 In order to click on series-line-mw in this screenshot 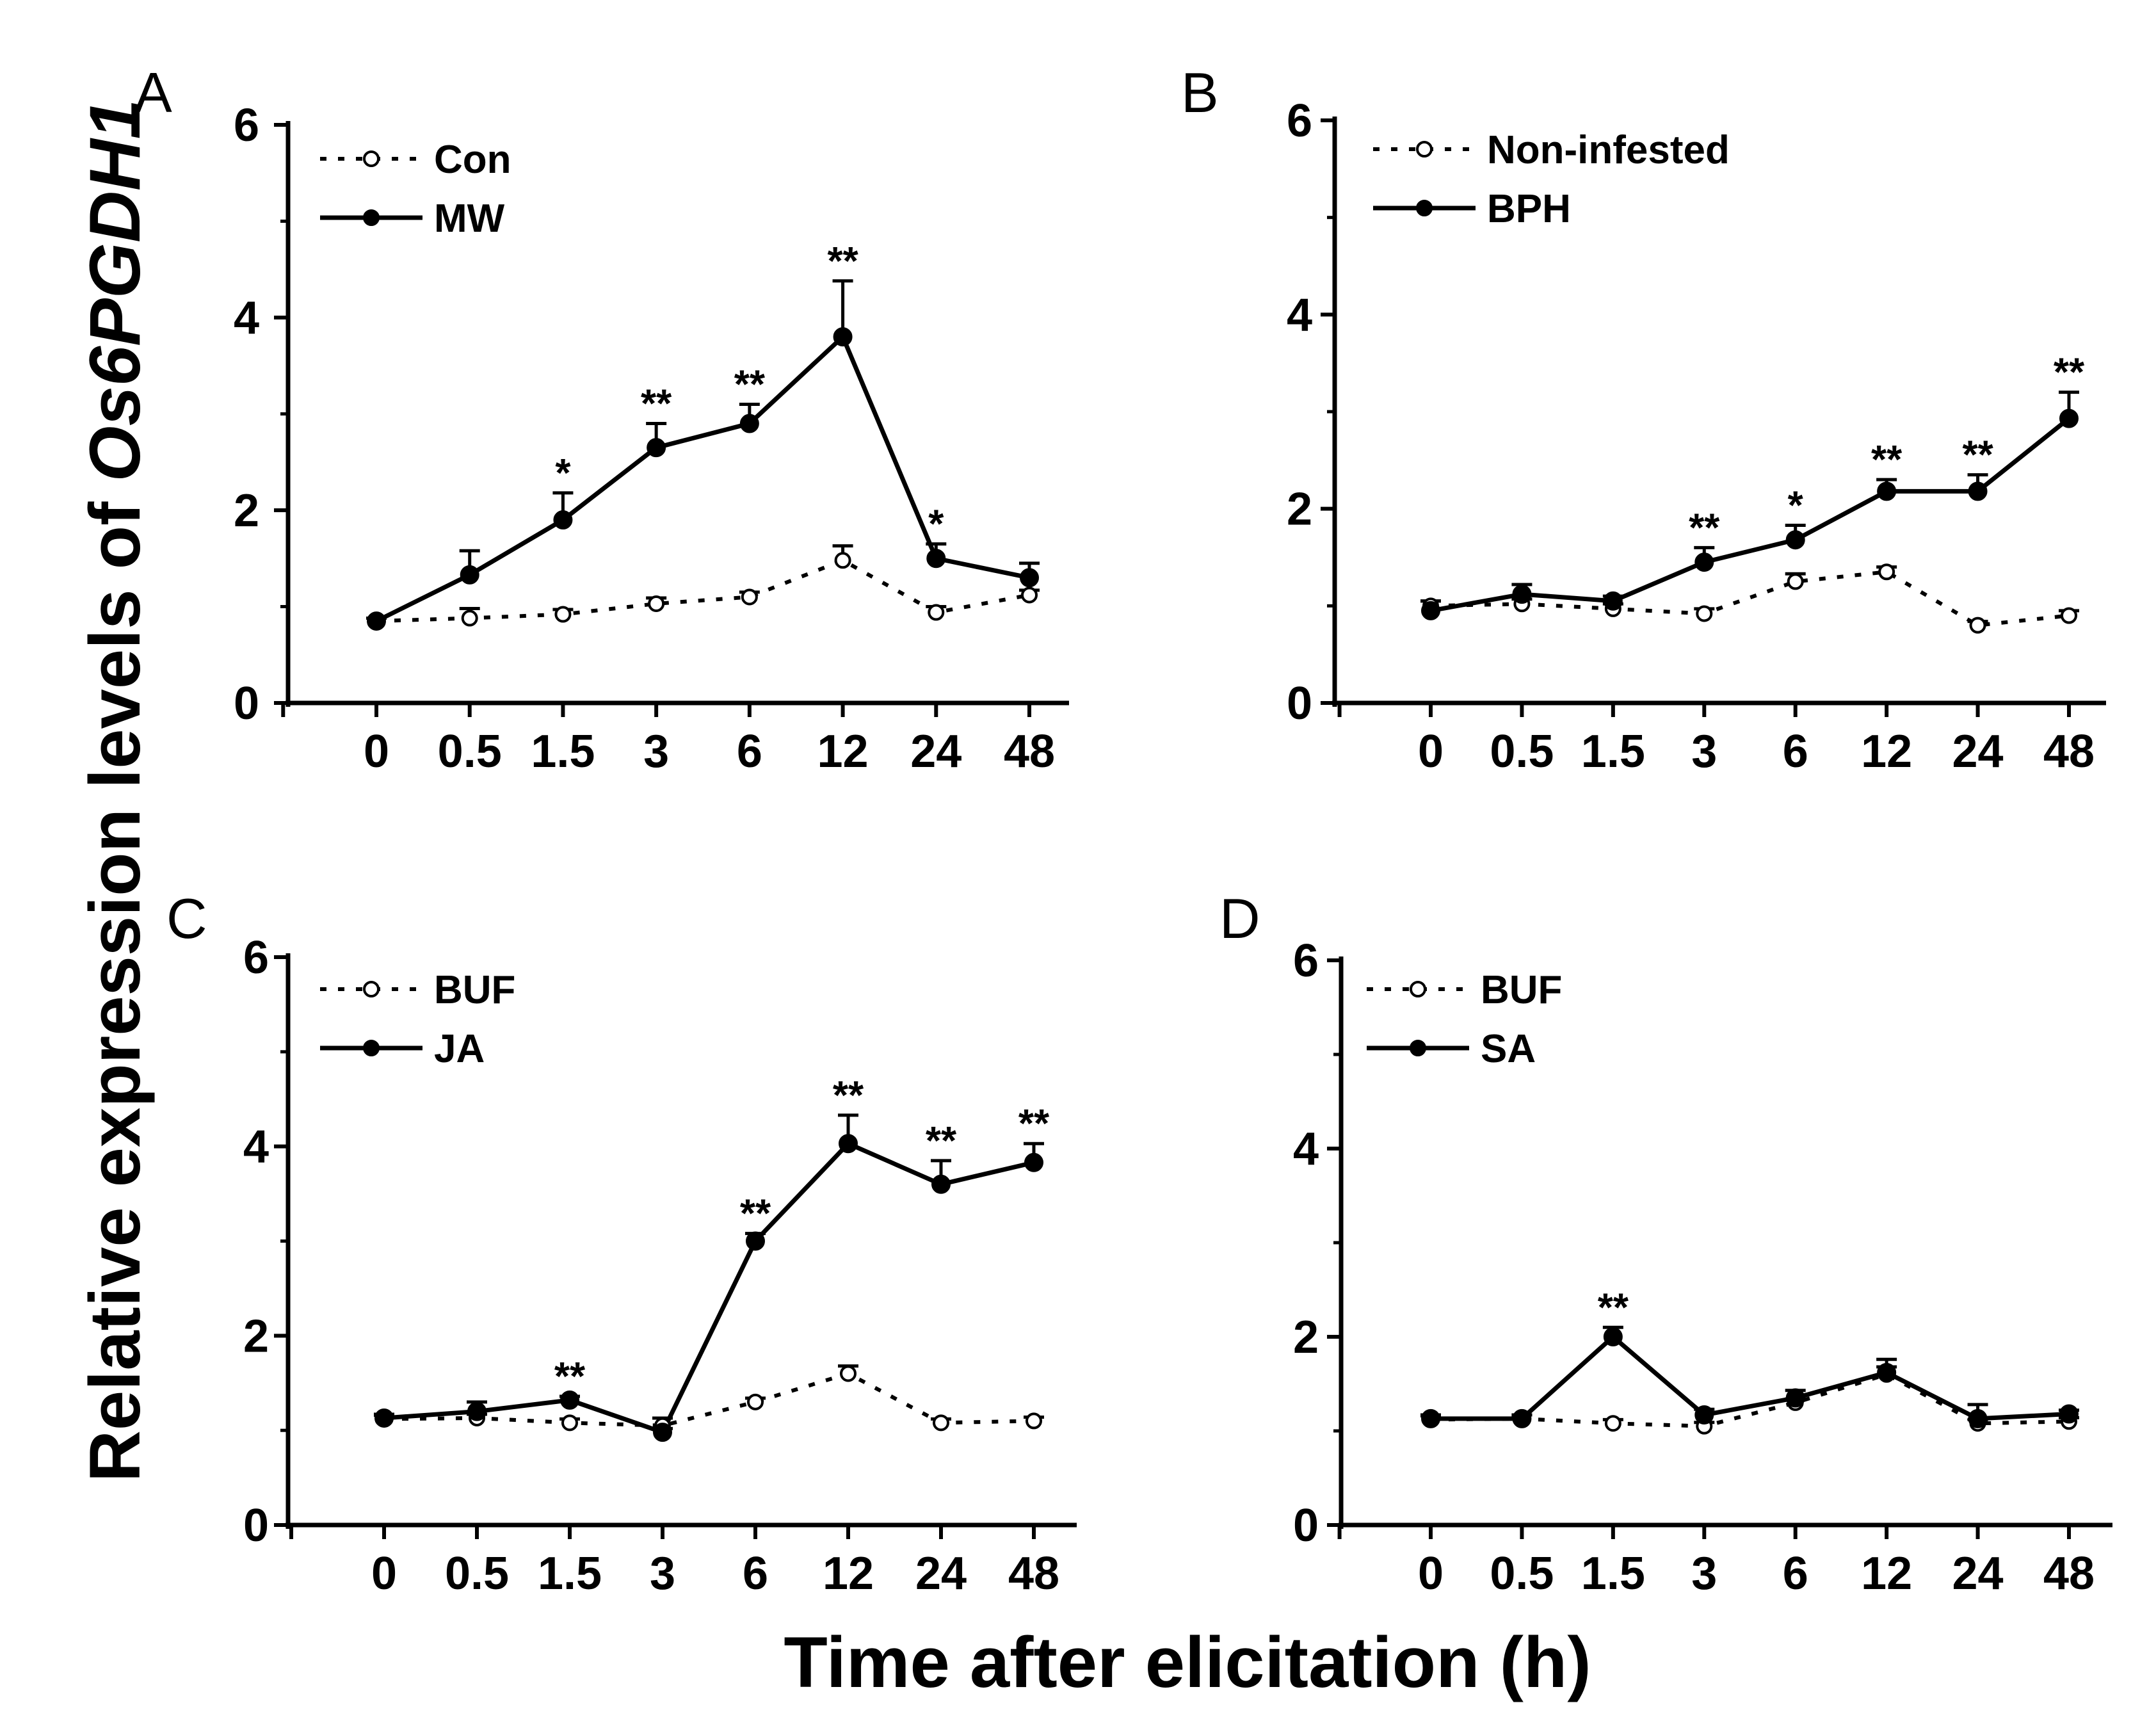, I will do `click(702, 479)`.